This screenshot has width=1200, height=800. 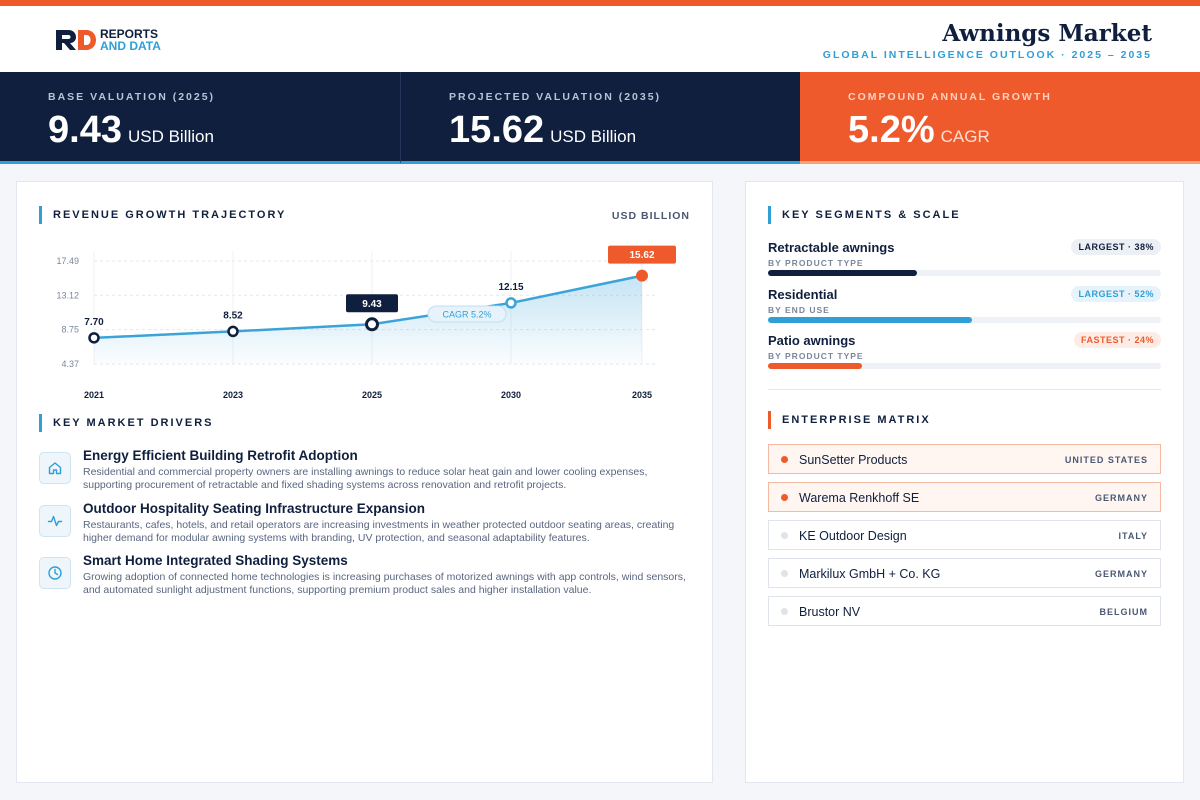 I want to click on data-label: 7.70, so click(x=94, y=322).